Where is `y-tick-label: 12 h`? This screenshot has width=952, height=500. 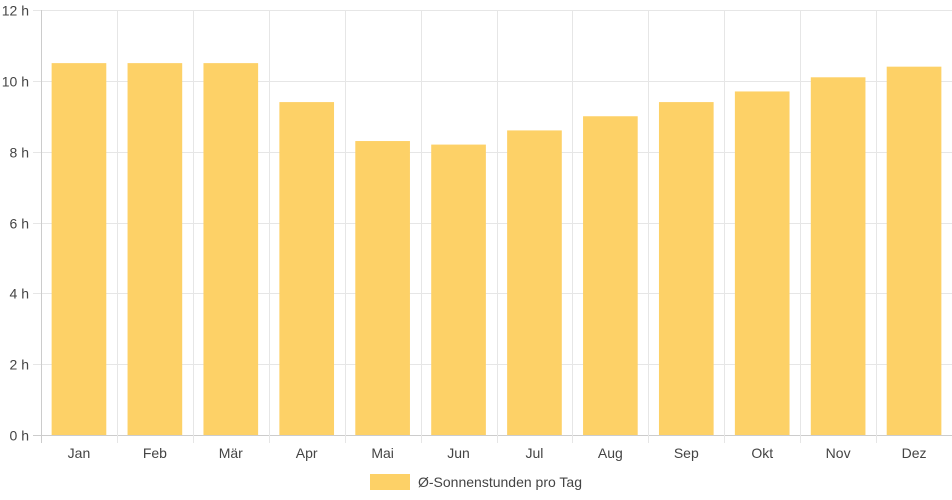 y-tick-label: 12 h is located at coordinates (15, 11).